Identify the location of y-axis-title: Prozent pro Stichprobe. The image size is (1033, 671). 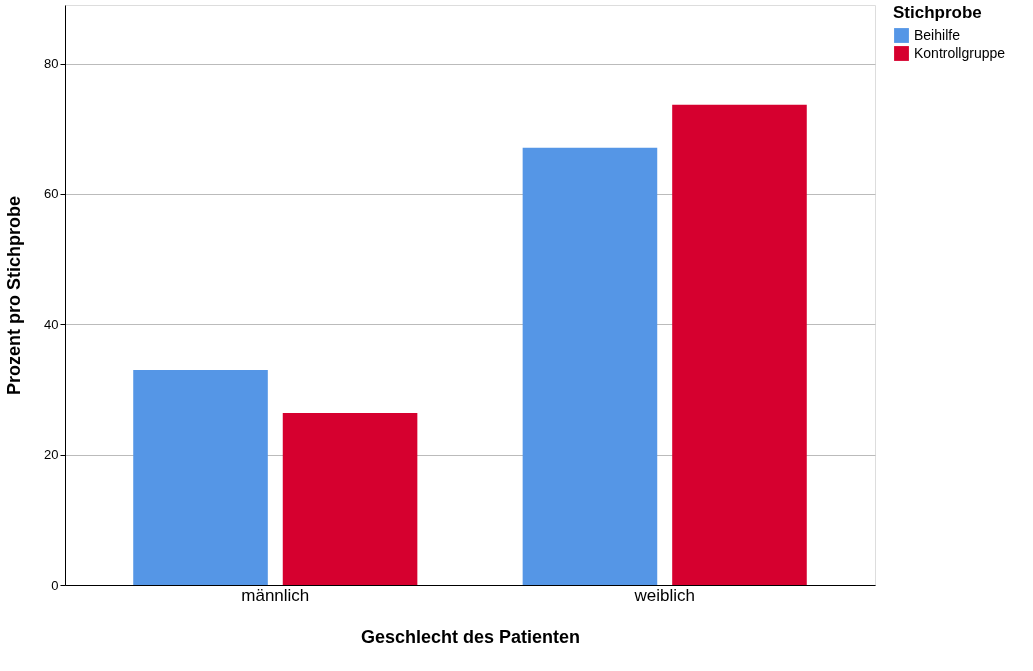
(14, 295).